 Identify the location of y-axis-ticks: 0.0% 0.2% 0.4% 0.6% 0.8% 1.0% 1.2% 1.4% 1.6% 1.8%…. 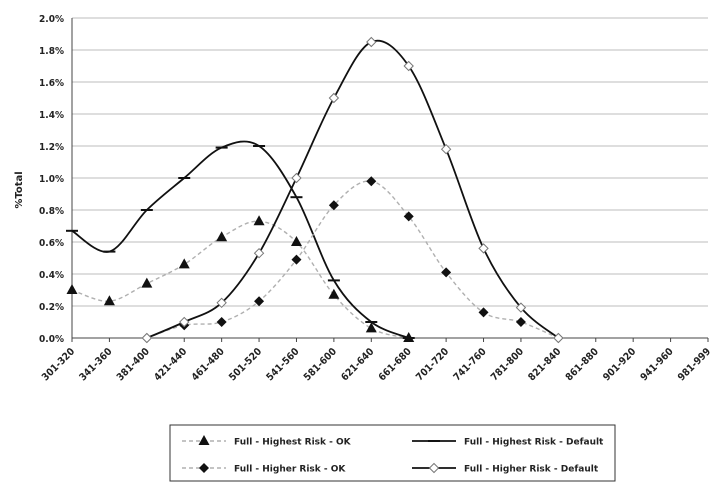
(51, 179).